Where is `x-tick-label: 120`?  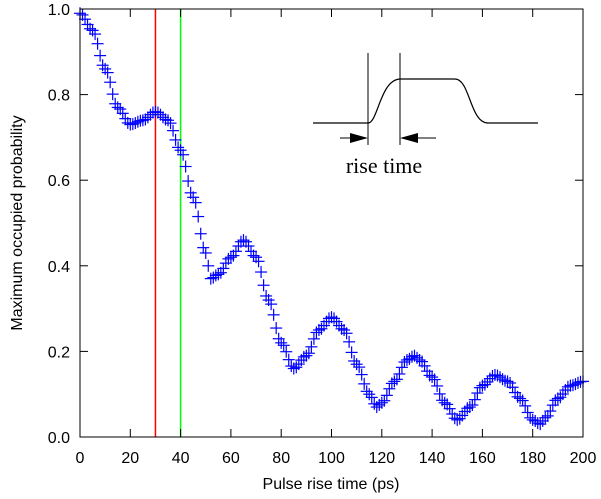
x-tick-label: 120 is located at coordinates (381, 458).